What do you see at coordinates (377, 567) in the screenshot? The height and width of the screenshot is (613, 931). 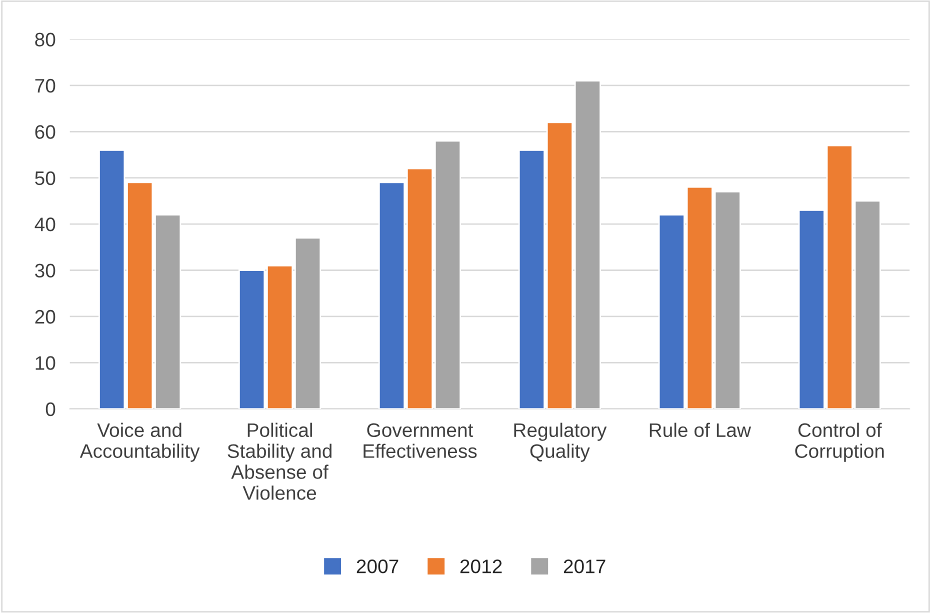 I see `legend-label: 2007` at bounding box center [377, 567].